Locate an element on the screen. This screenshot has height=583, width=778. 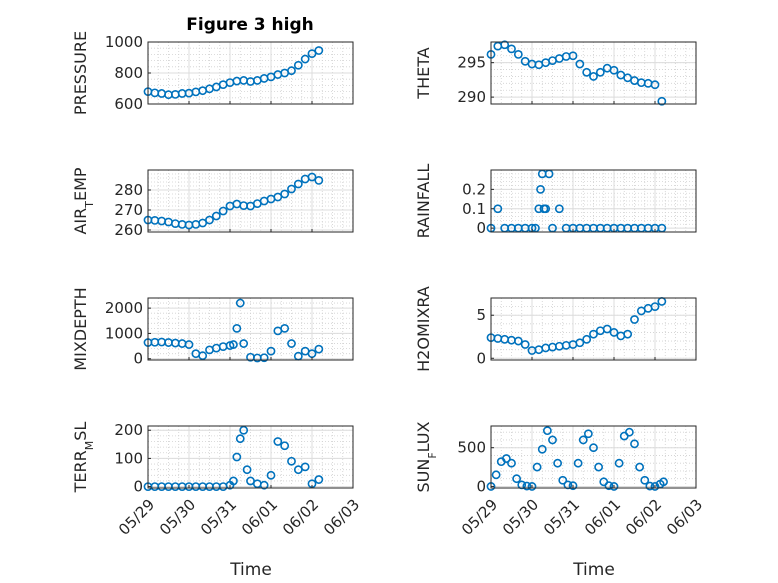
y-tick-label: 295 is located at coordinates (471, 63).